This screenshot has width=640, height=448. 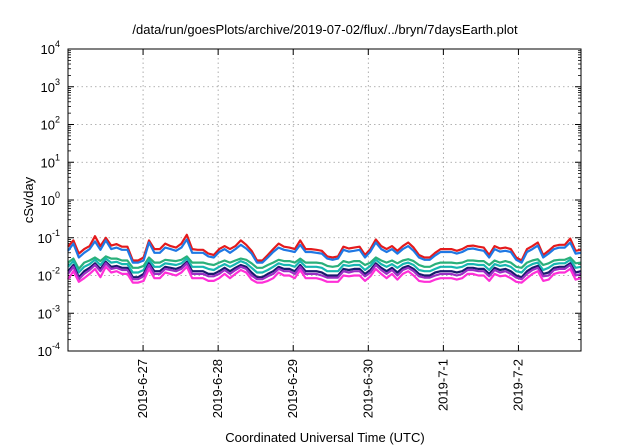 I want to click on y-tick-label: 10², so click(x=50, y=124).